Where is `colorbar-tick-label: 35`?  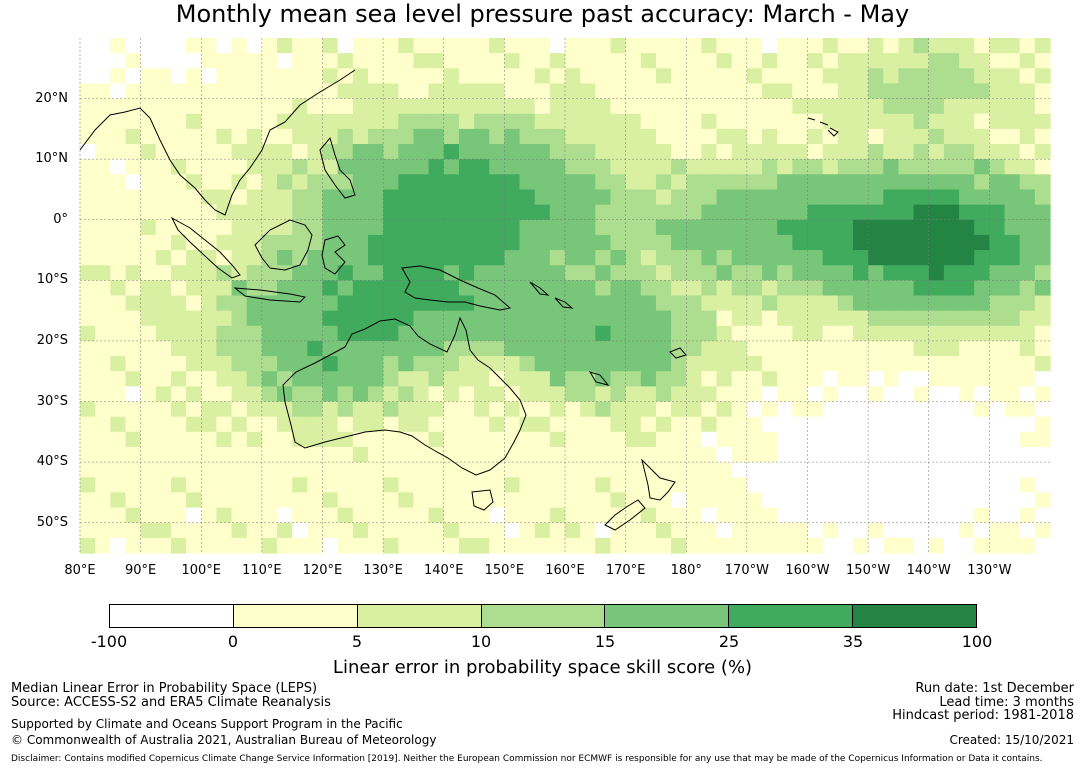 colorbar-tick-label: 35 is located at coordinates (853, 641).